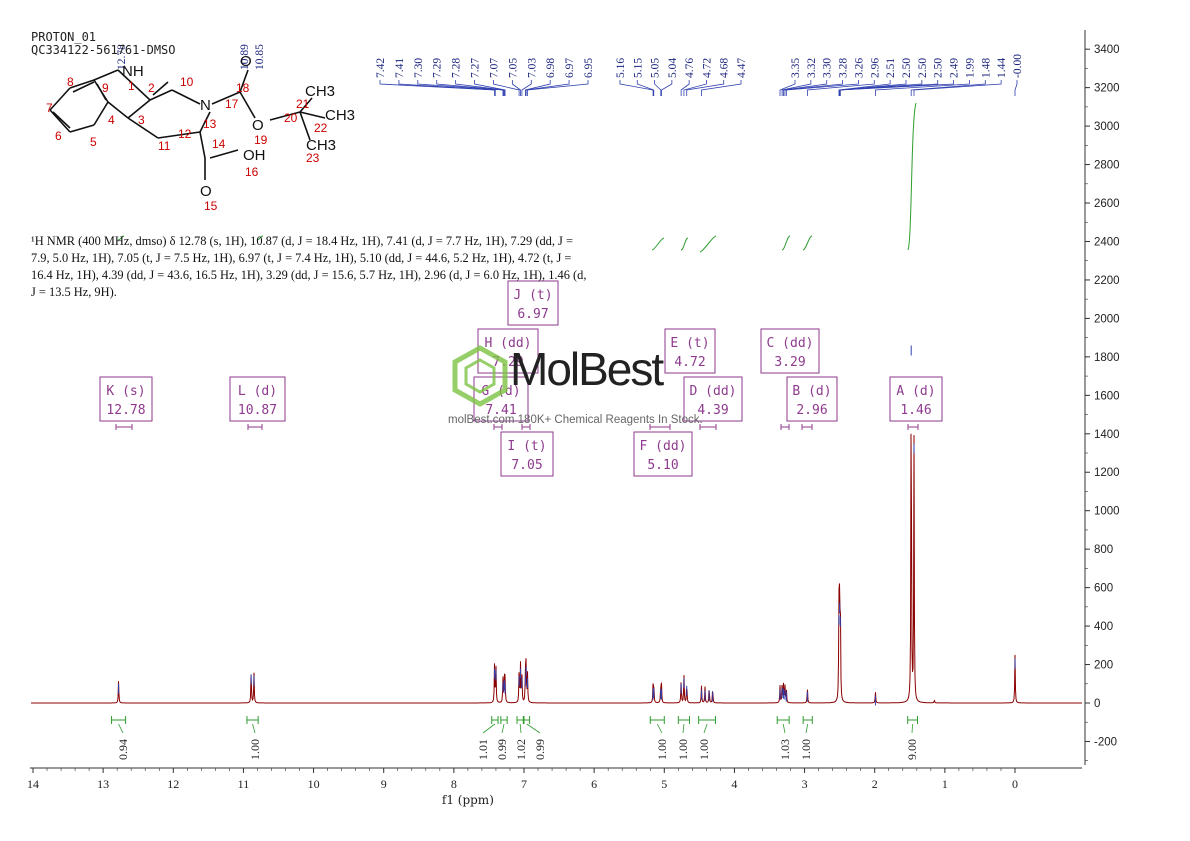  Describe the element at coordinates (243, 88) in the screenshot. I see `atom-number: 18` at that location.